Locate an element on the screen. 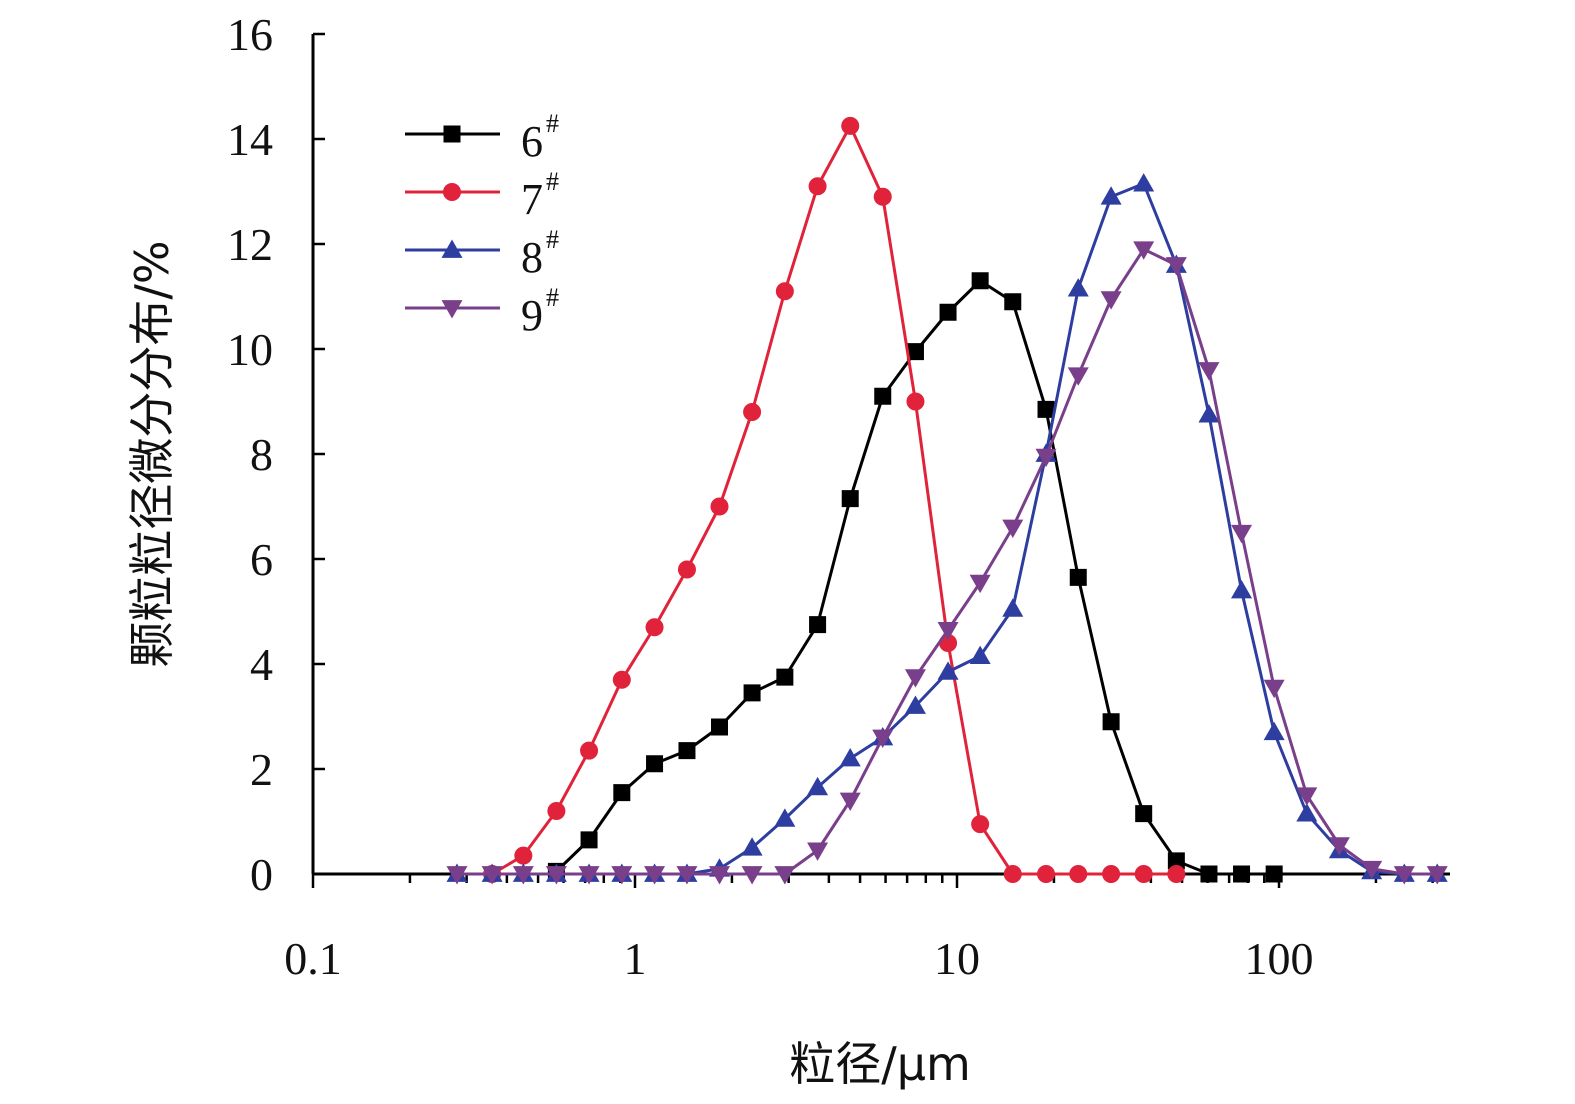 This screenshot has width=1575, height=1104. x-tick-label: 10 is located at coordinates (957, 958).